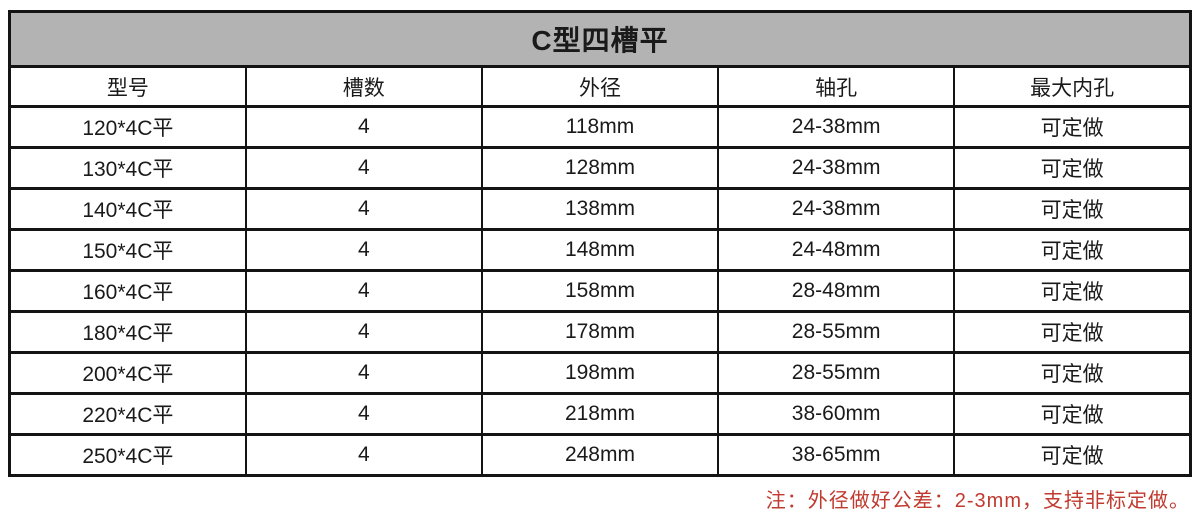 This screenshot has height=525, width=1200. Describe the element at coordinates (977, 501) in the screenshot. I see `tolerance-footnote: 注：外径做好公差：2-3mm，支持非标定做。` at that location.